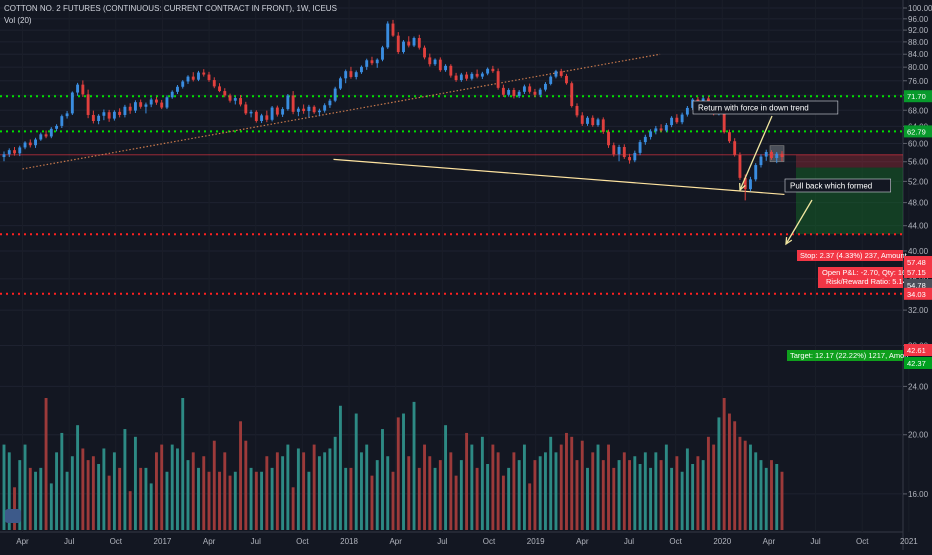 The height and width of the screenshot is (555, 932). I want to click on target-label: Target: 12.17 (22.22%) 1217, Amou, so click(849, 355).